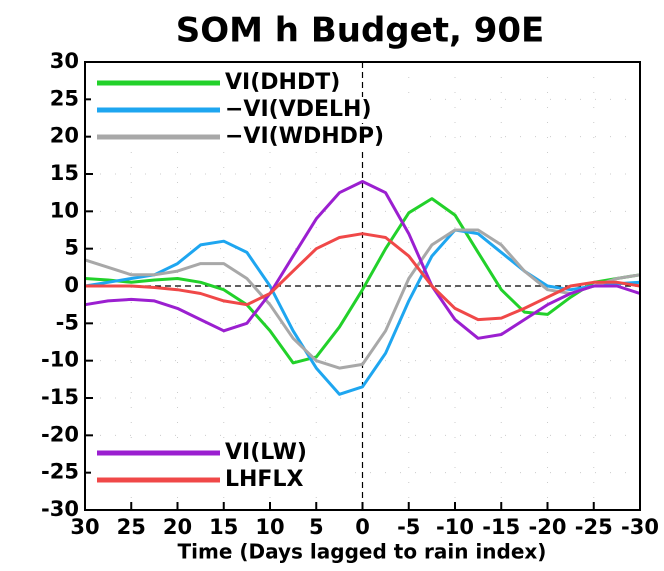 The height and width of the screenshot is (571, 664). I want to click on y-tick-label: -20, so click(60, 434).